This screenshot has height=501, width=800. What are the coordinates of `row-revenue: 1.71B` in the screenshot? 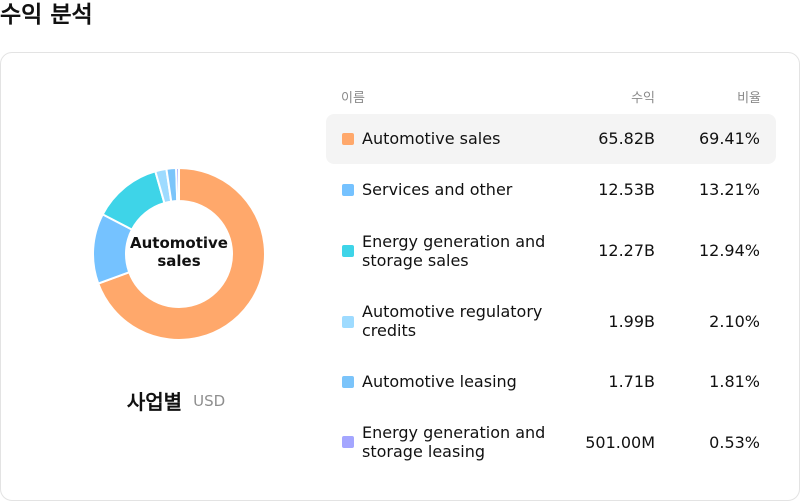 It's located at (631, 381).